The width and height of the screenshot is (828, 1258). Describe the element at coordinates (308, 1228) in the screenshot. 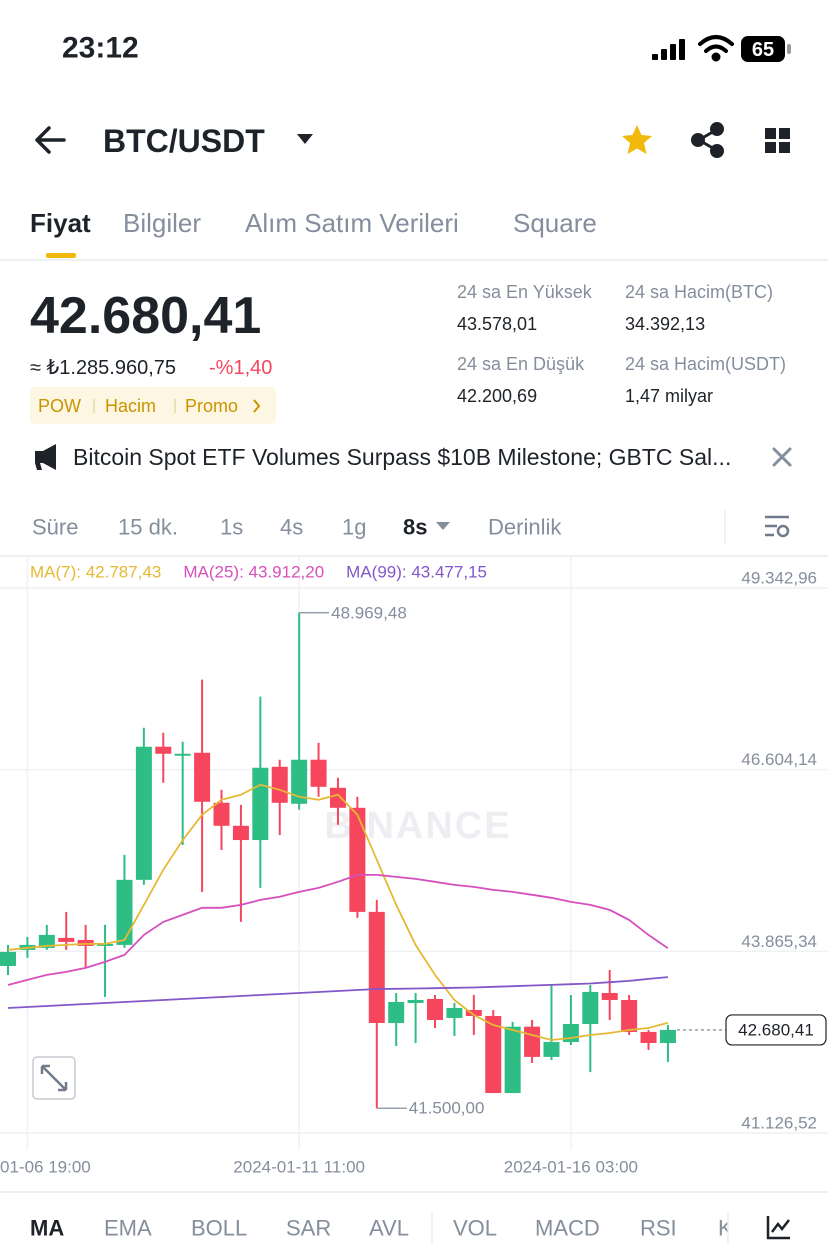

I see `indicator: SAR` at that location.